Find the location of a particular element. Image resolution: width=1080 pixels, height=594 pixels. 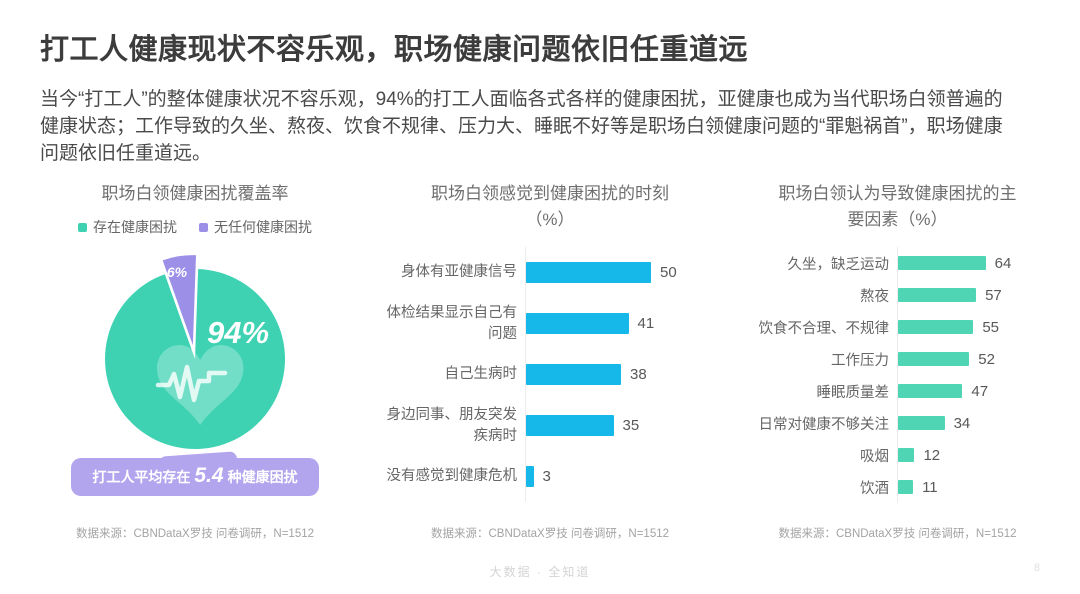

bar-row: 体检结果显示自己有问题 41 is located at coordinates (550, 323).